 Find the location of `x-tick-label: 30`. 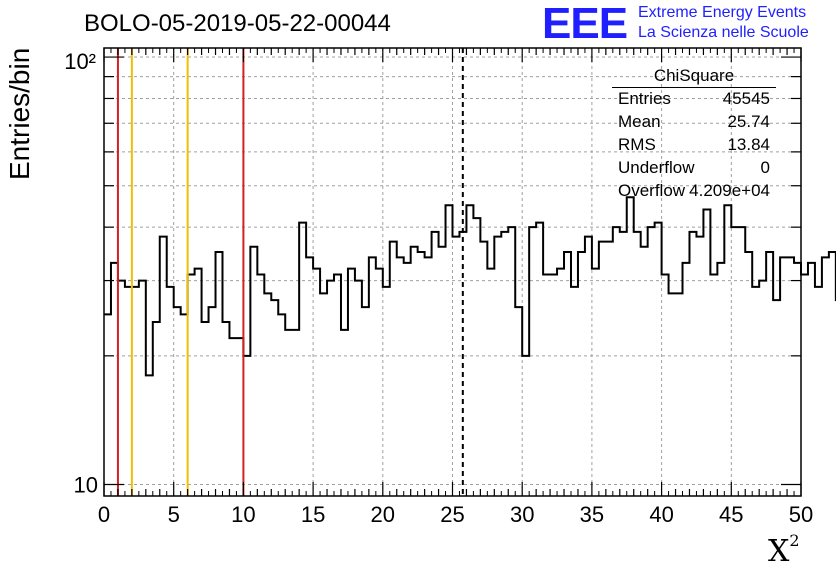

x-tick-label: 30 is located at coordinates (522, 514).